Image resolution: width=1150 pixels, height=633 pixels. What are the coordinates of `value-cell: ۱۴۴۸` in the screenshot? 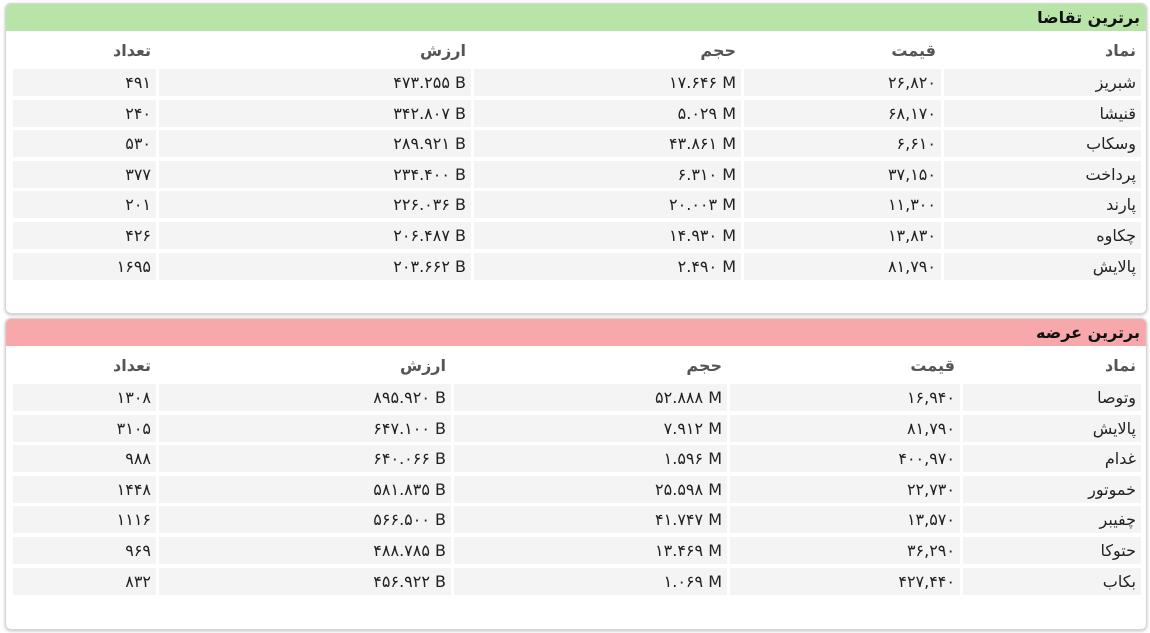 It's located at (84, 489).